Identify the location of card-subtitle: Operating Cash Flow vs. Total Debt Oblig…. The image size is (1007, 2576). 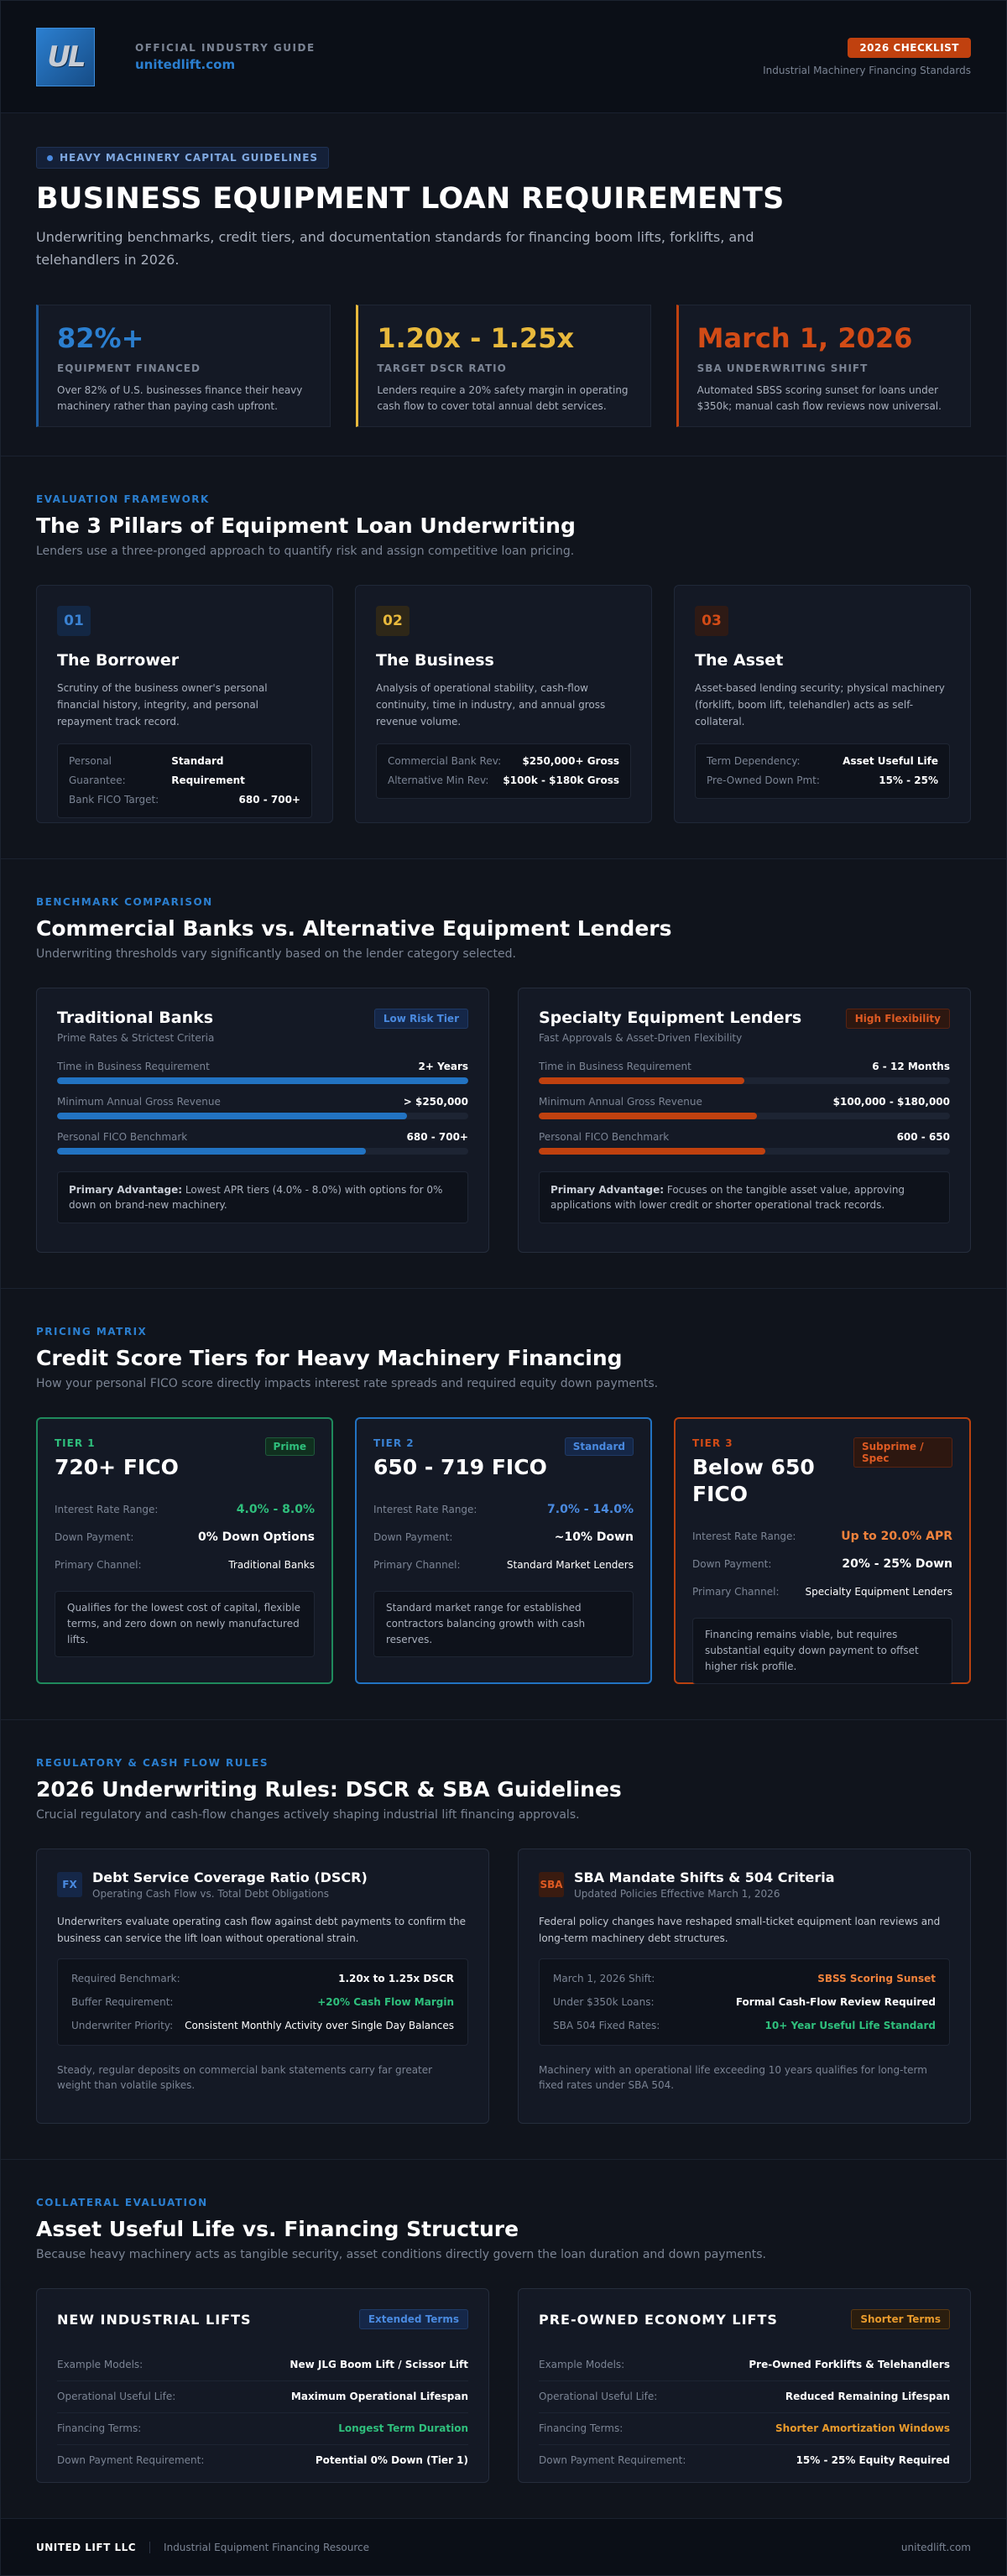
(210, 1894).